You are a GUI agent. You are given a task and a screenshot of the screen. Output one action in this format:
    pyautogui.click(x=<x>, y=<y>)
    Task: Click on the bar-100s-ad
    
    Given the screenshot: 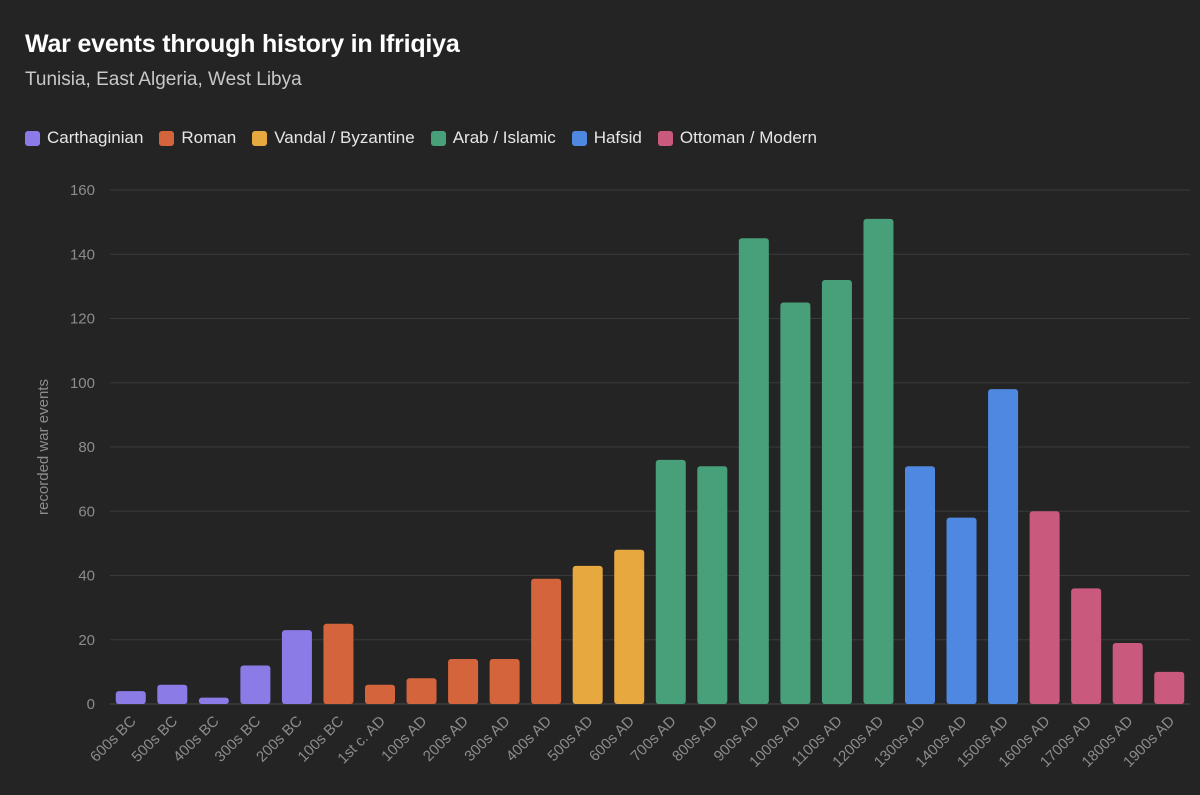 What is the action you would take?
    pyautogui.click(x=421, y=691)
    